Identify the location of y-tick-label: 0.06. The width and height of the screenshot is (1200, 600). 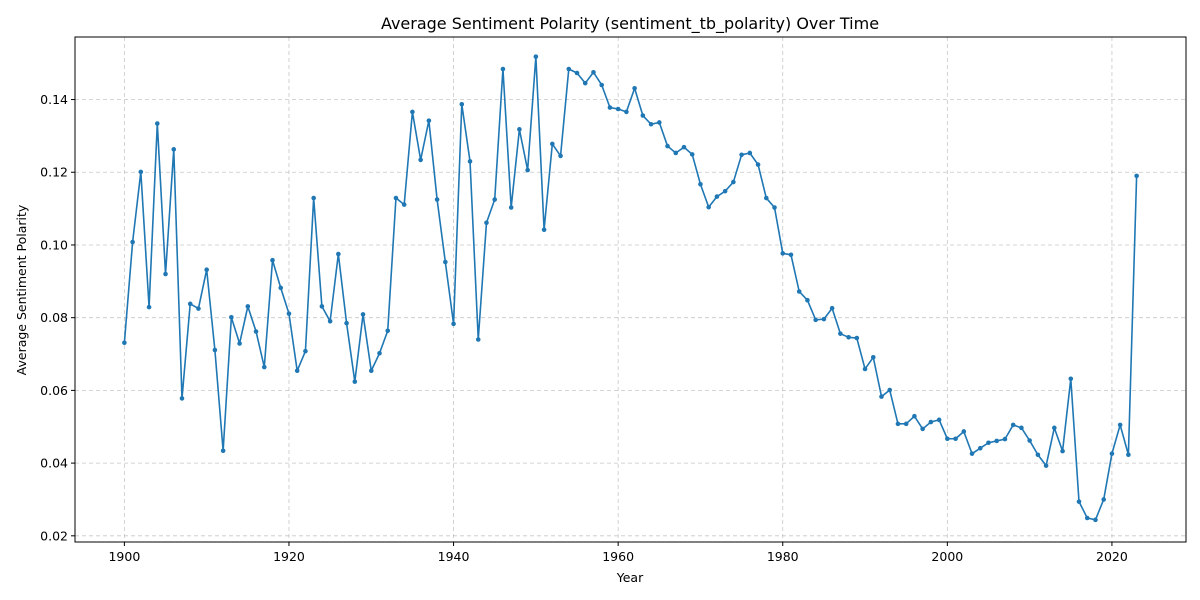
(54, 390).